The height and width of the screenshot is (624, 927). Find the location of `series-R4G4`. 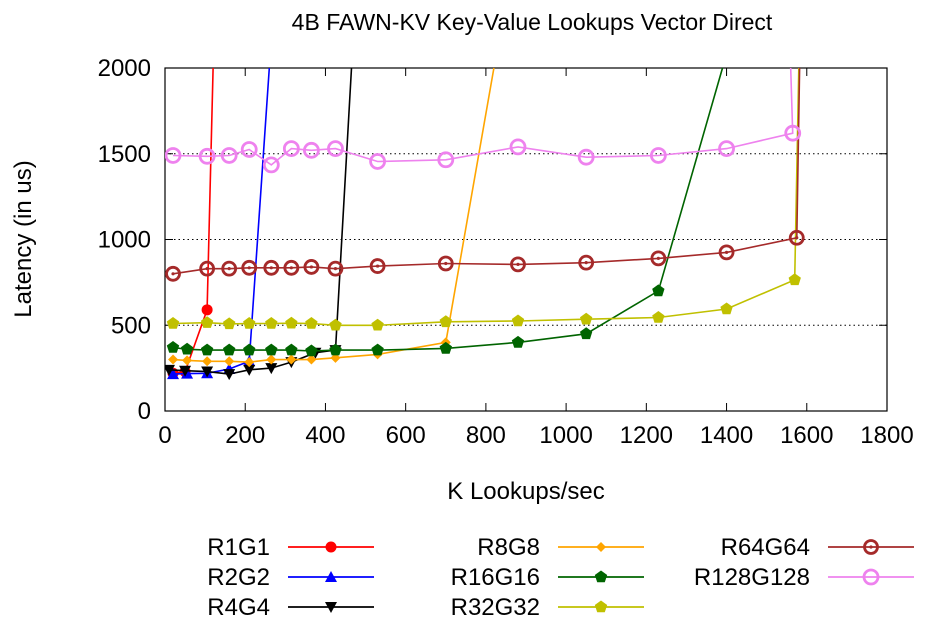

series-R4G4 is located at coordinates (259, 224).